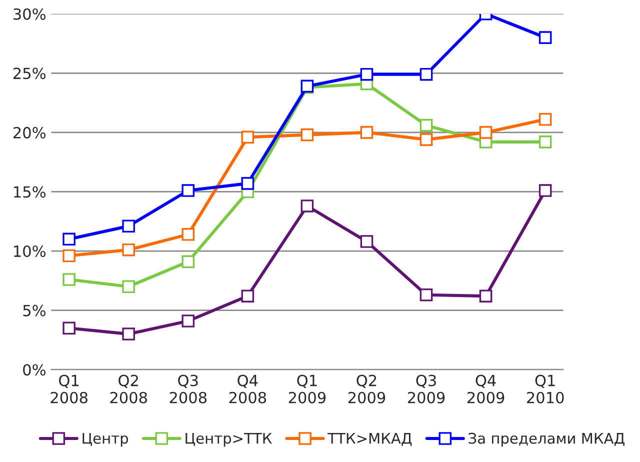 Image resolution: width=640 pixels, height=462 pixels. What do you see at coordinates (370, 439) in the screenshot?
I see `legend-label: ТТК>МКАД` at bounding box center [370, 439].